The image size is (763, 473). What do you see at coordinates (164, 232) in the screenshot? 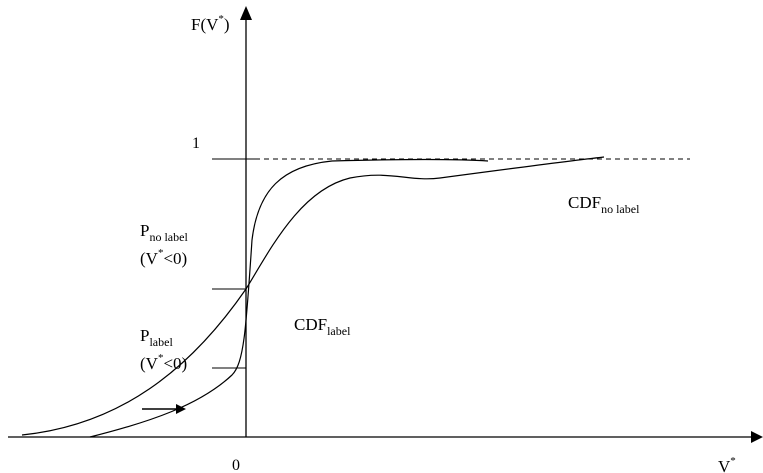
I see `p-no-label-label: Pno label` at bounding box center [164, 232].